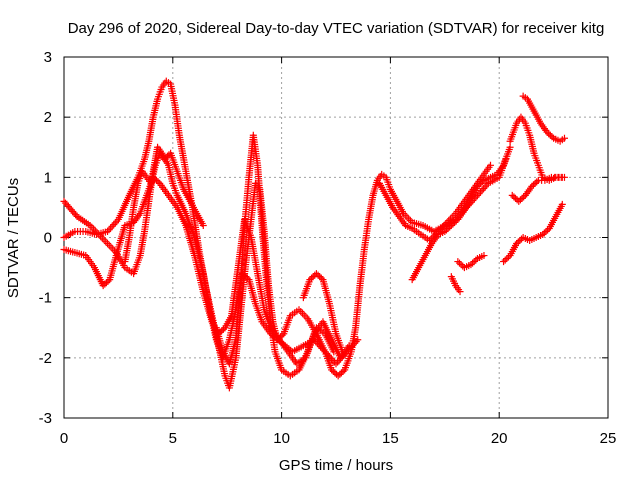 Image resolution: width=640 pixels, height=480 pixels. What do you see at coordinates (45, 358) in the screenshot?
I see `y-tick-label: -2` at bounding box center [45, 358].